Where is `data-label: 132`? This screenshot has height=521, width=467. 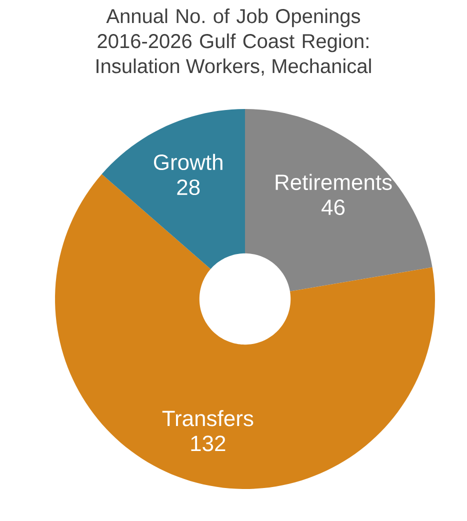 data-label: 132 is located at coordinates (208, 444).